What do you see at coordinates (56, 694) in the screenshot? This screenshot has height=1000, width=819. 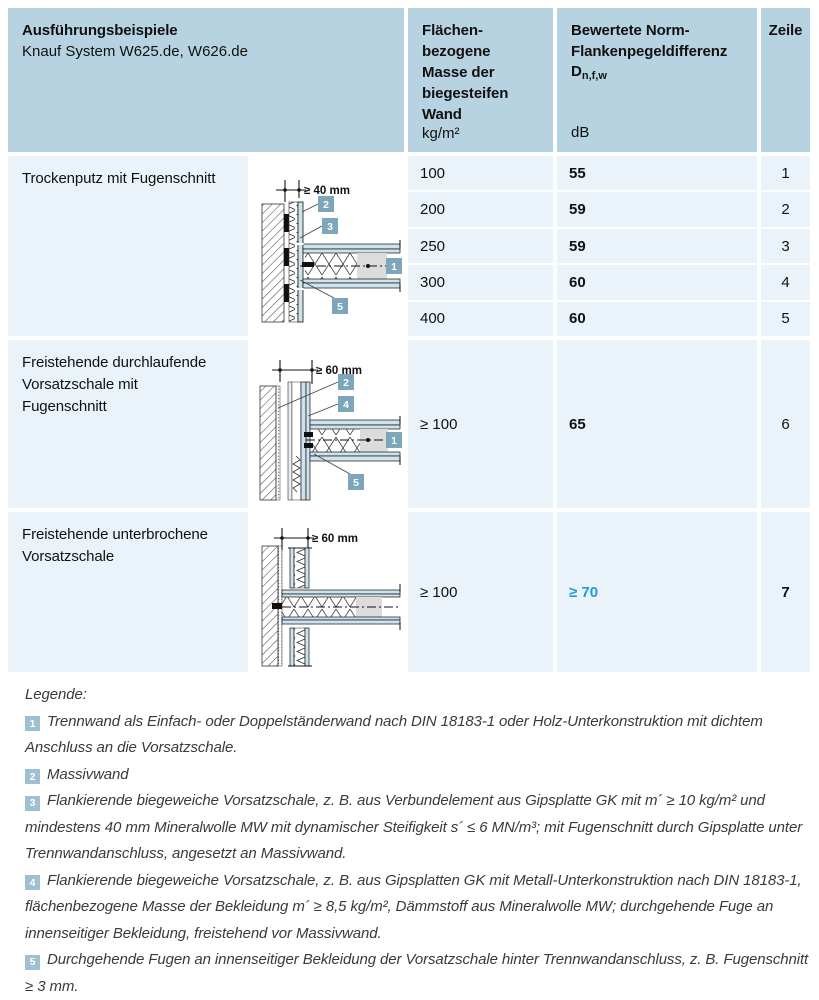 I see `legend-title: Legende:` at bounding box center [56, 694].